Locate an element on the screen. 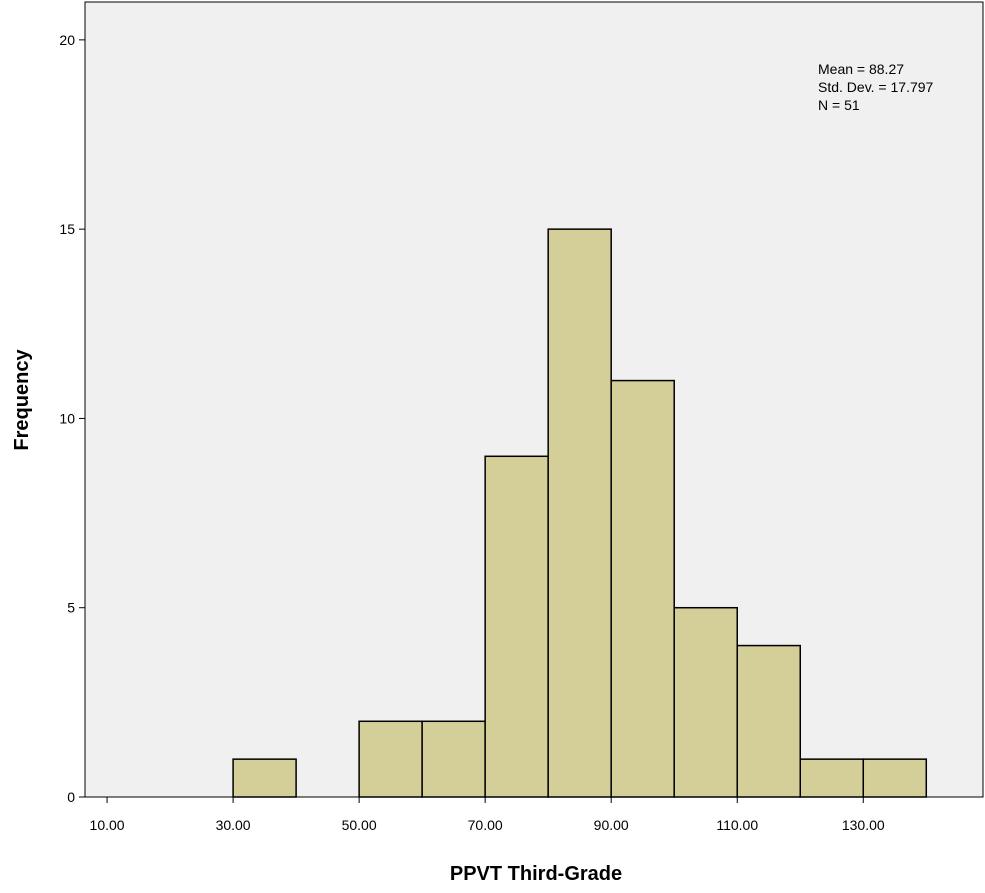 The width and height of the screenshot is (985, 893). x-tick-label: 70.00 is located at coordinates (485, 825).